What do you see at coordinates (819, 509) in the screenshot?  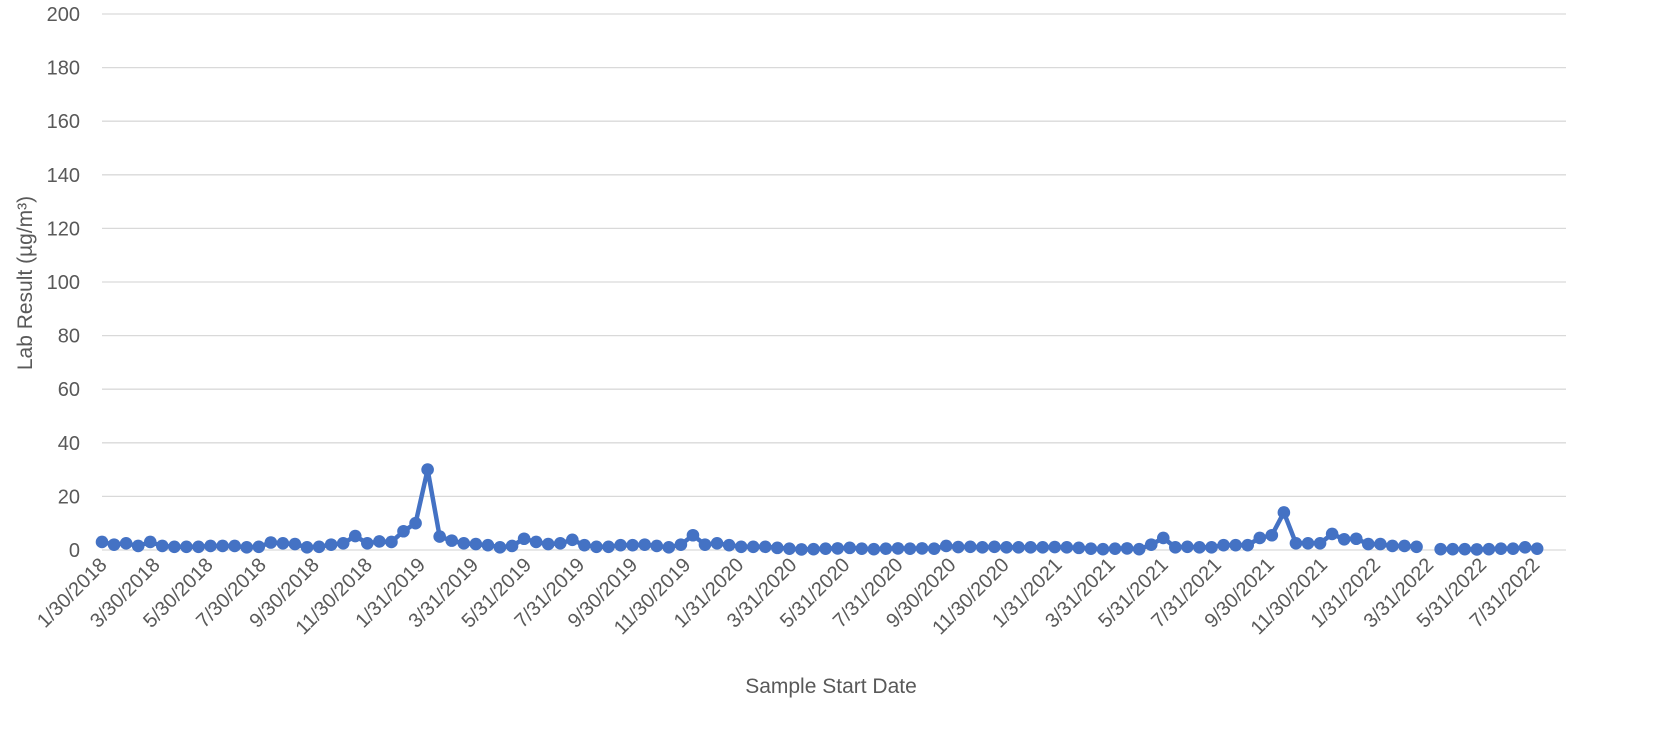 I see `series-lab-result` at bounding box center [819, 509].